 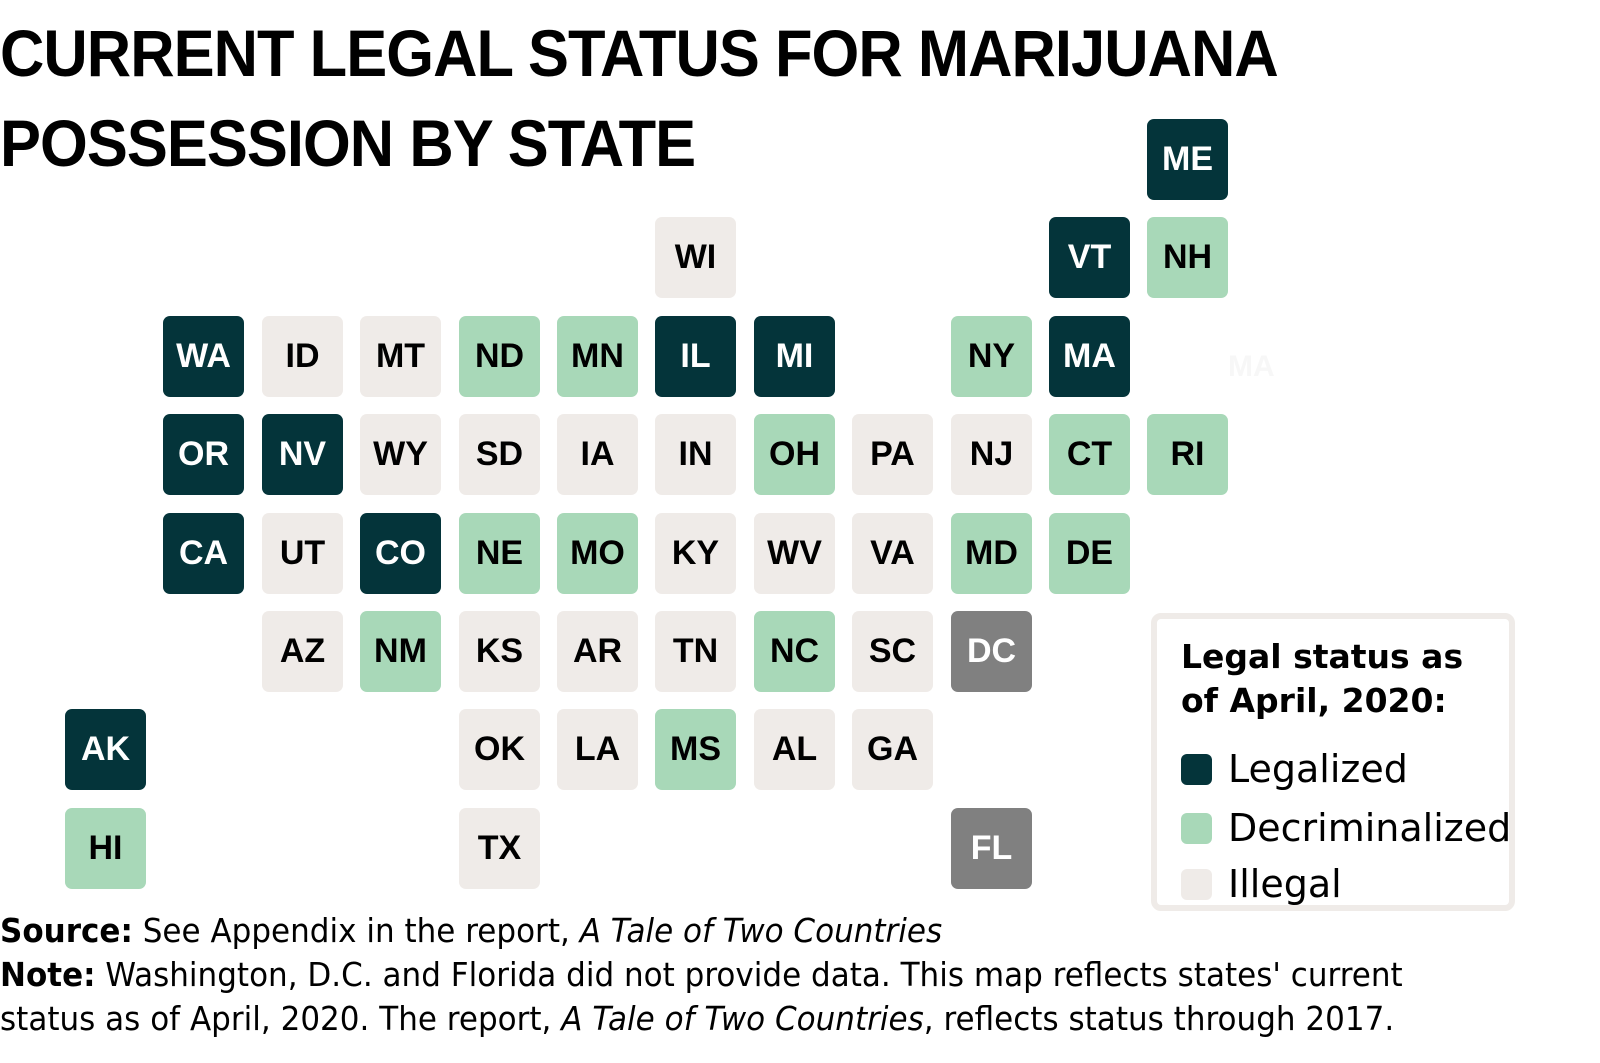 I want to click on state-tile-nc: NC, so click(x=794, y=651).